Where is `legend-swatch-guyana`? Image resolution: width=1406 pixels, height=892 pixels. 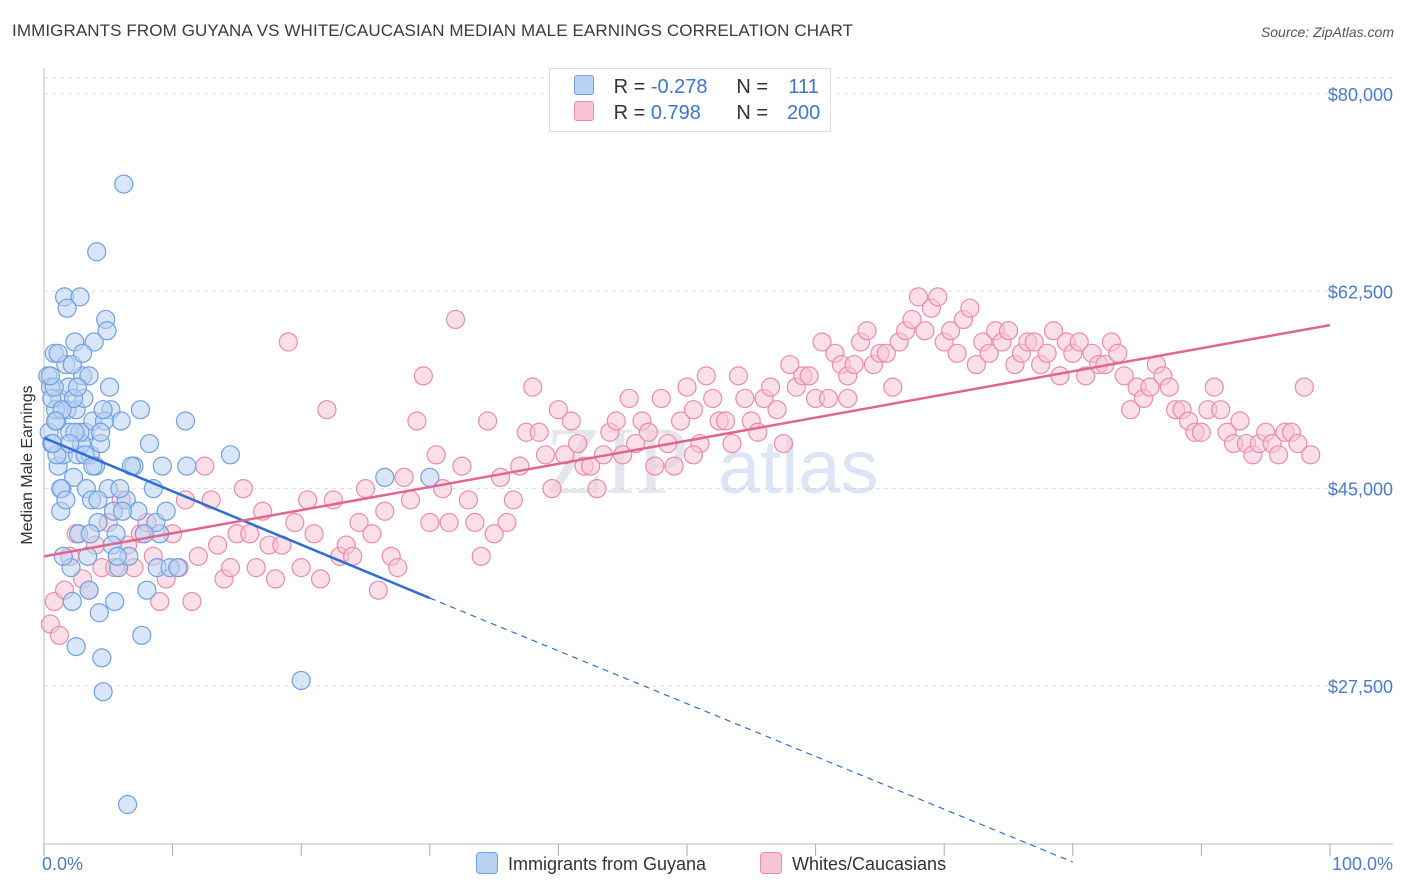 legend-swatch-guyana is located at coordinates (584, 85).